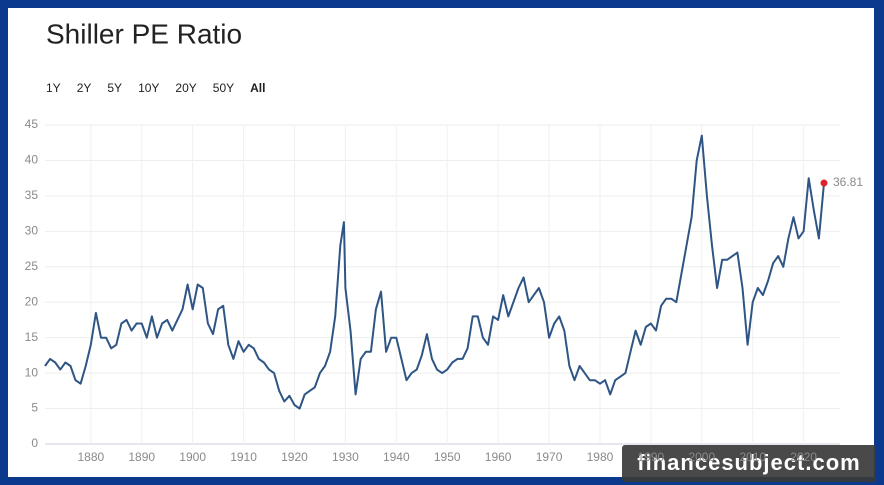  I want to click on x-tick-label: 1920, so click(294, 457).